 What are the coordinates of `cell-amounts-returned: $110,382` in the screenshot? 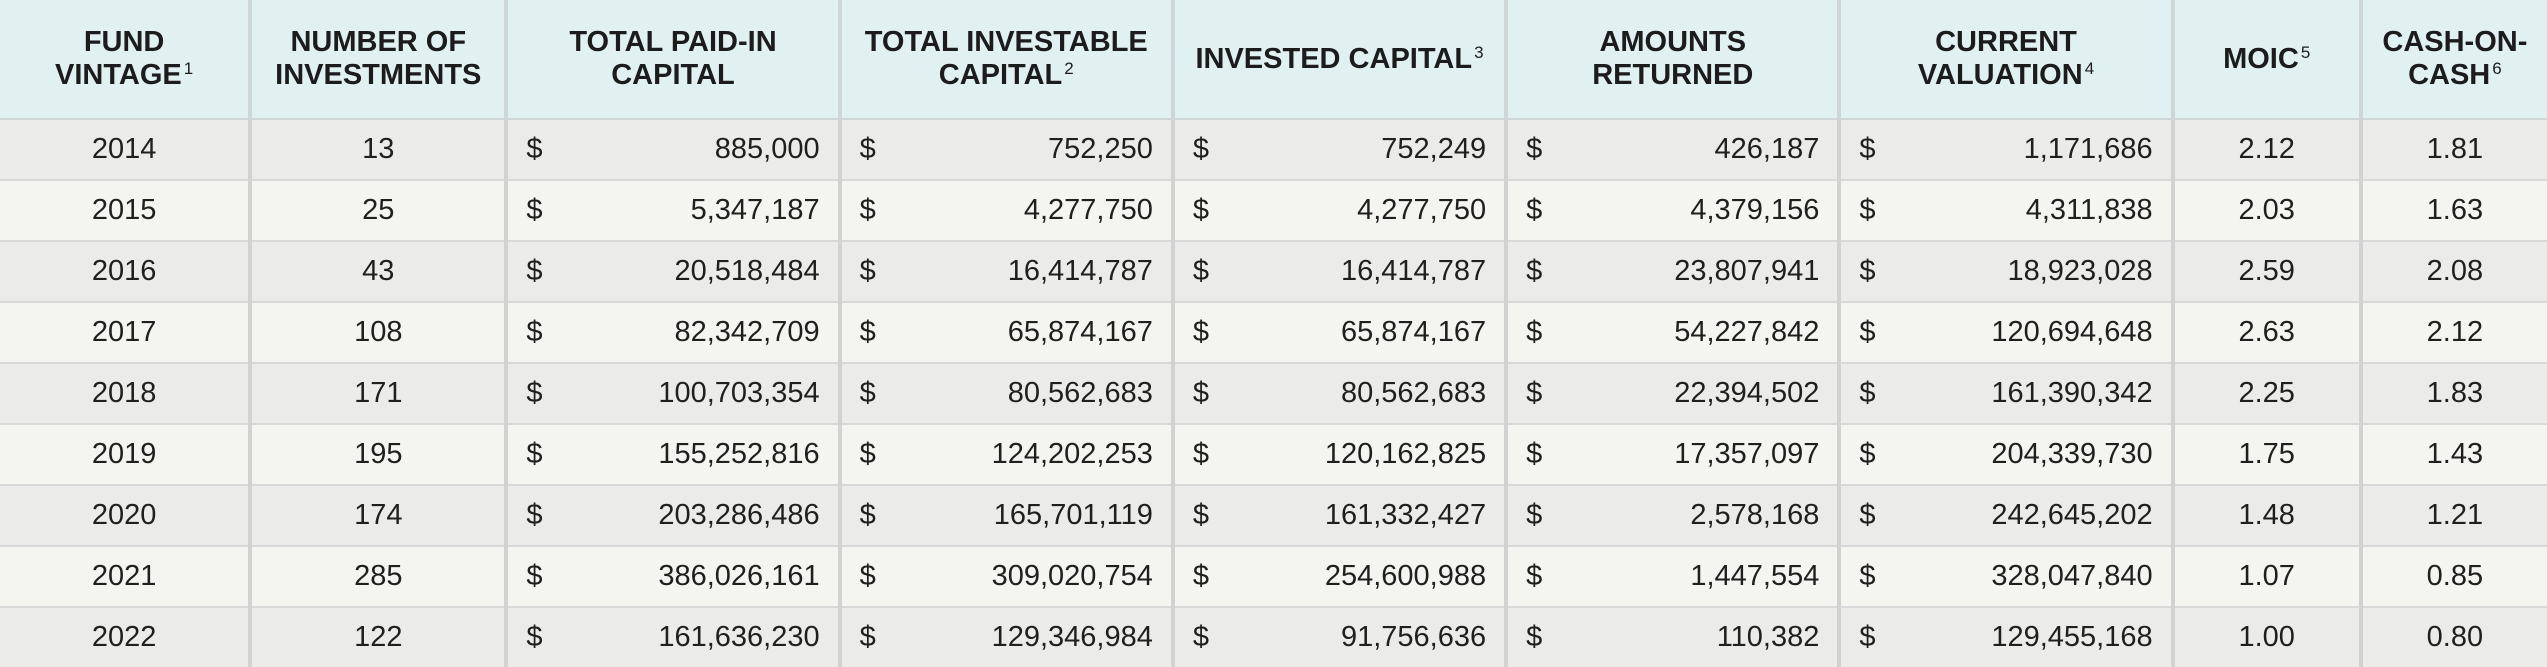 It's located at (1672, 636).